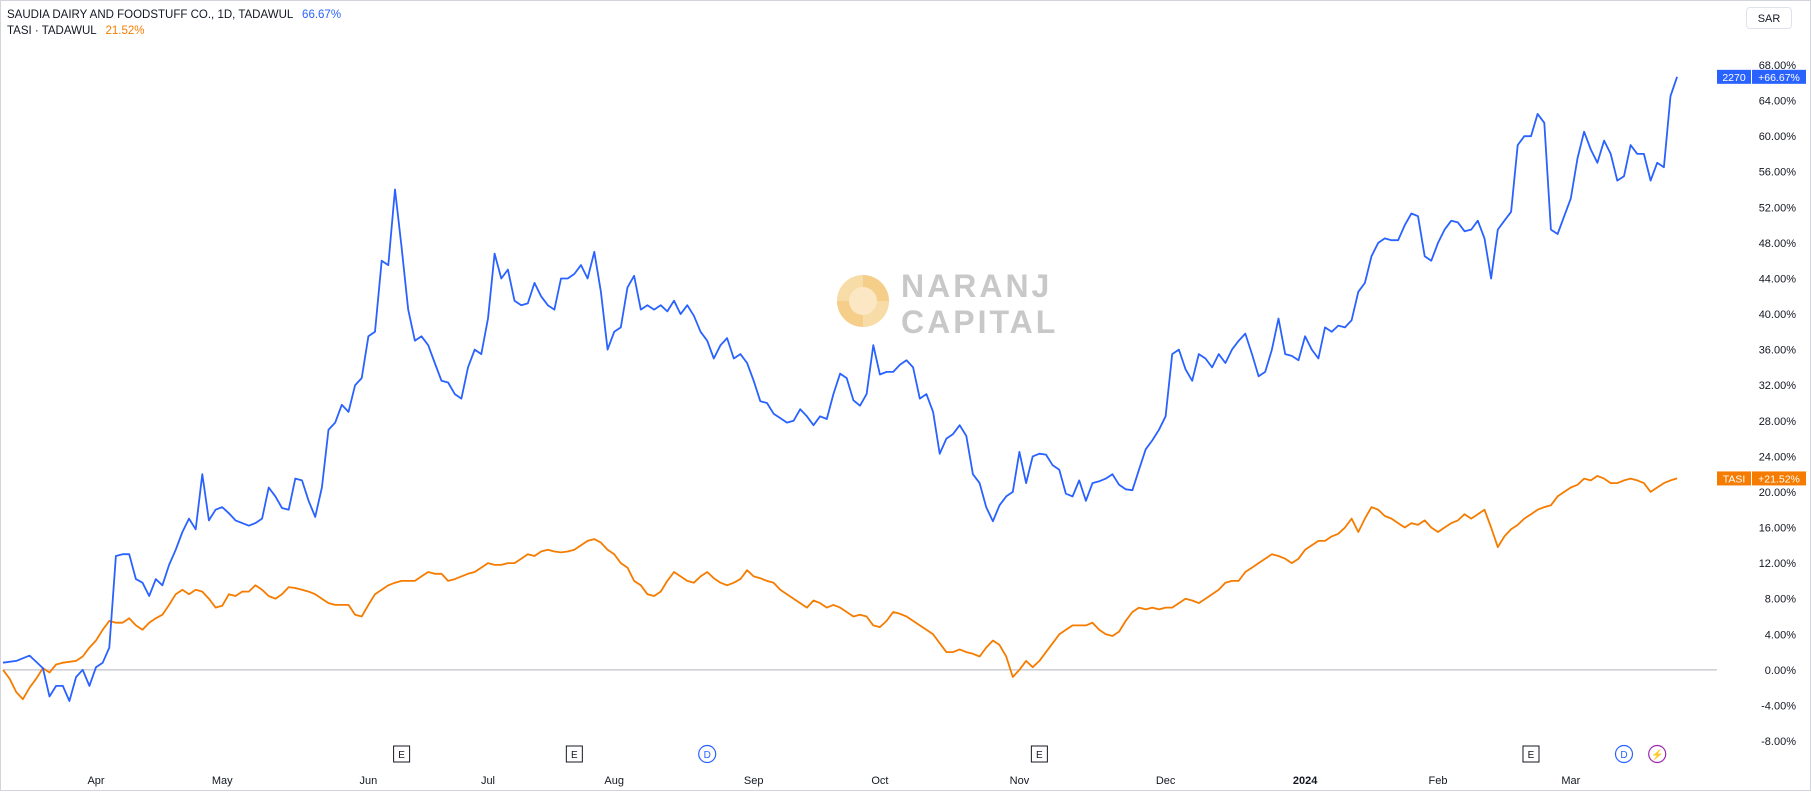 This screenshot has height=792, width=1811. I want to click on badge-name: 2270, so click(1734, 78).